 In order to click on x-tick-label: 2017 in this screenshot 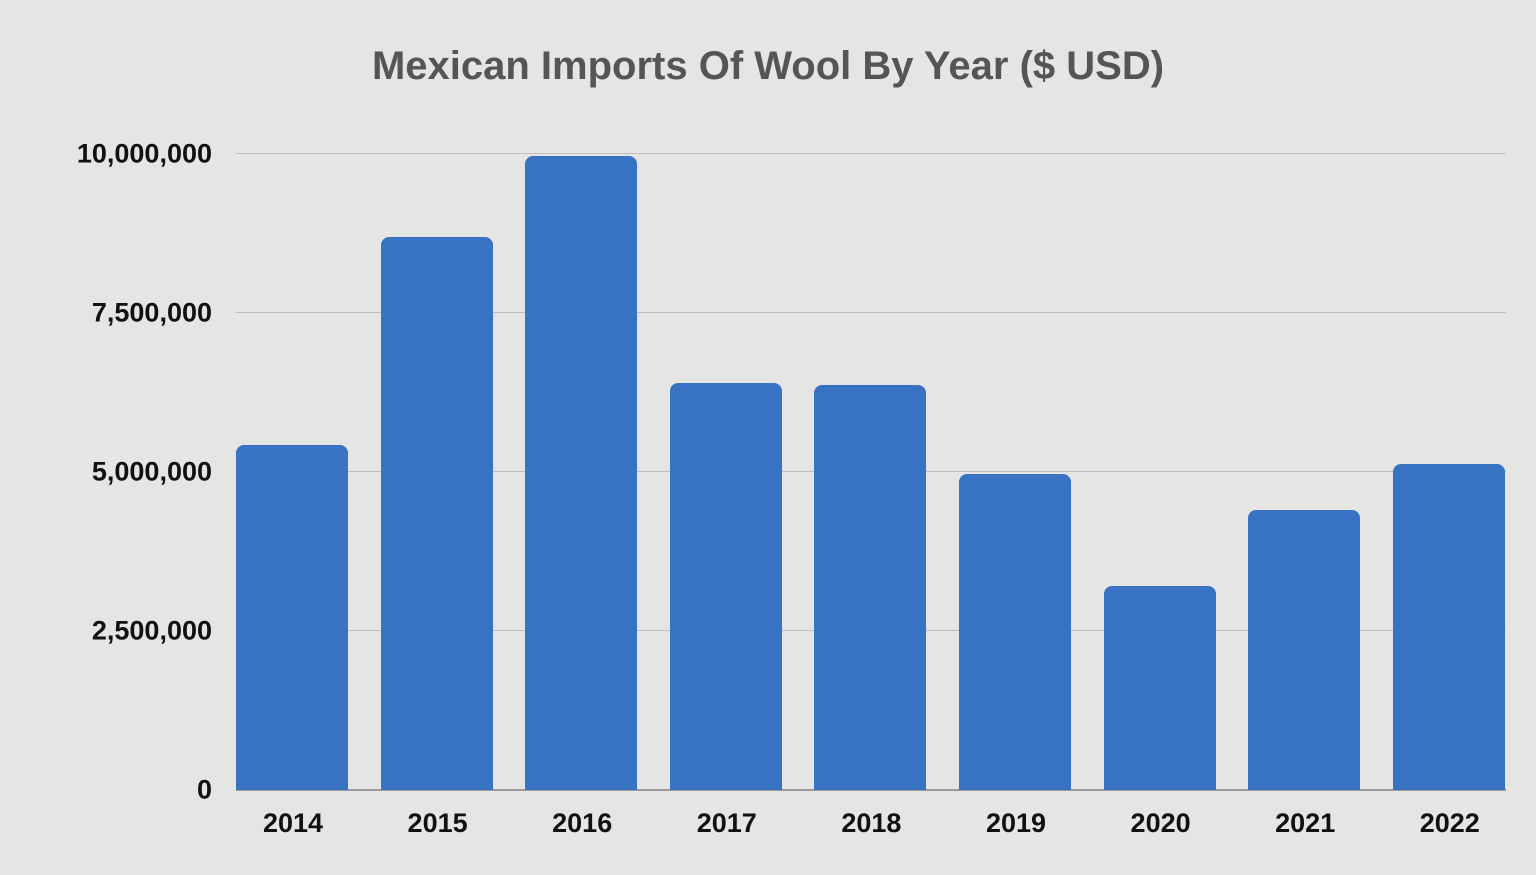, I will do `click(726, 823)`.